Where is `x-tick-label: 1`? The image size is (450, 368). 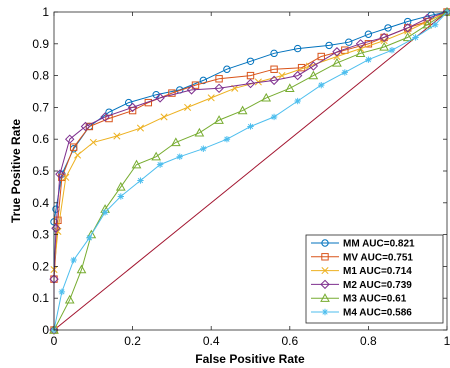
x-tick-label: 1 is located at coordinates (447, 341).